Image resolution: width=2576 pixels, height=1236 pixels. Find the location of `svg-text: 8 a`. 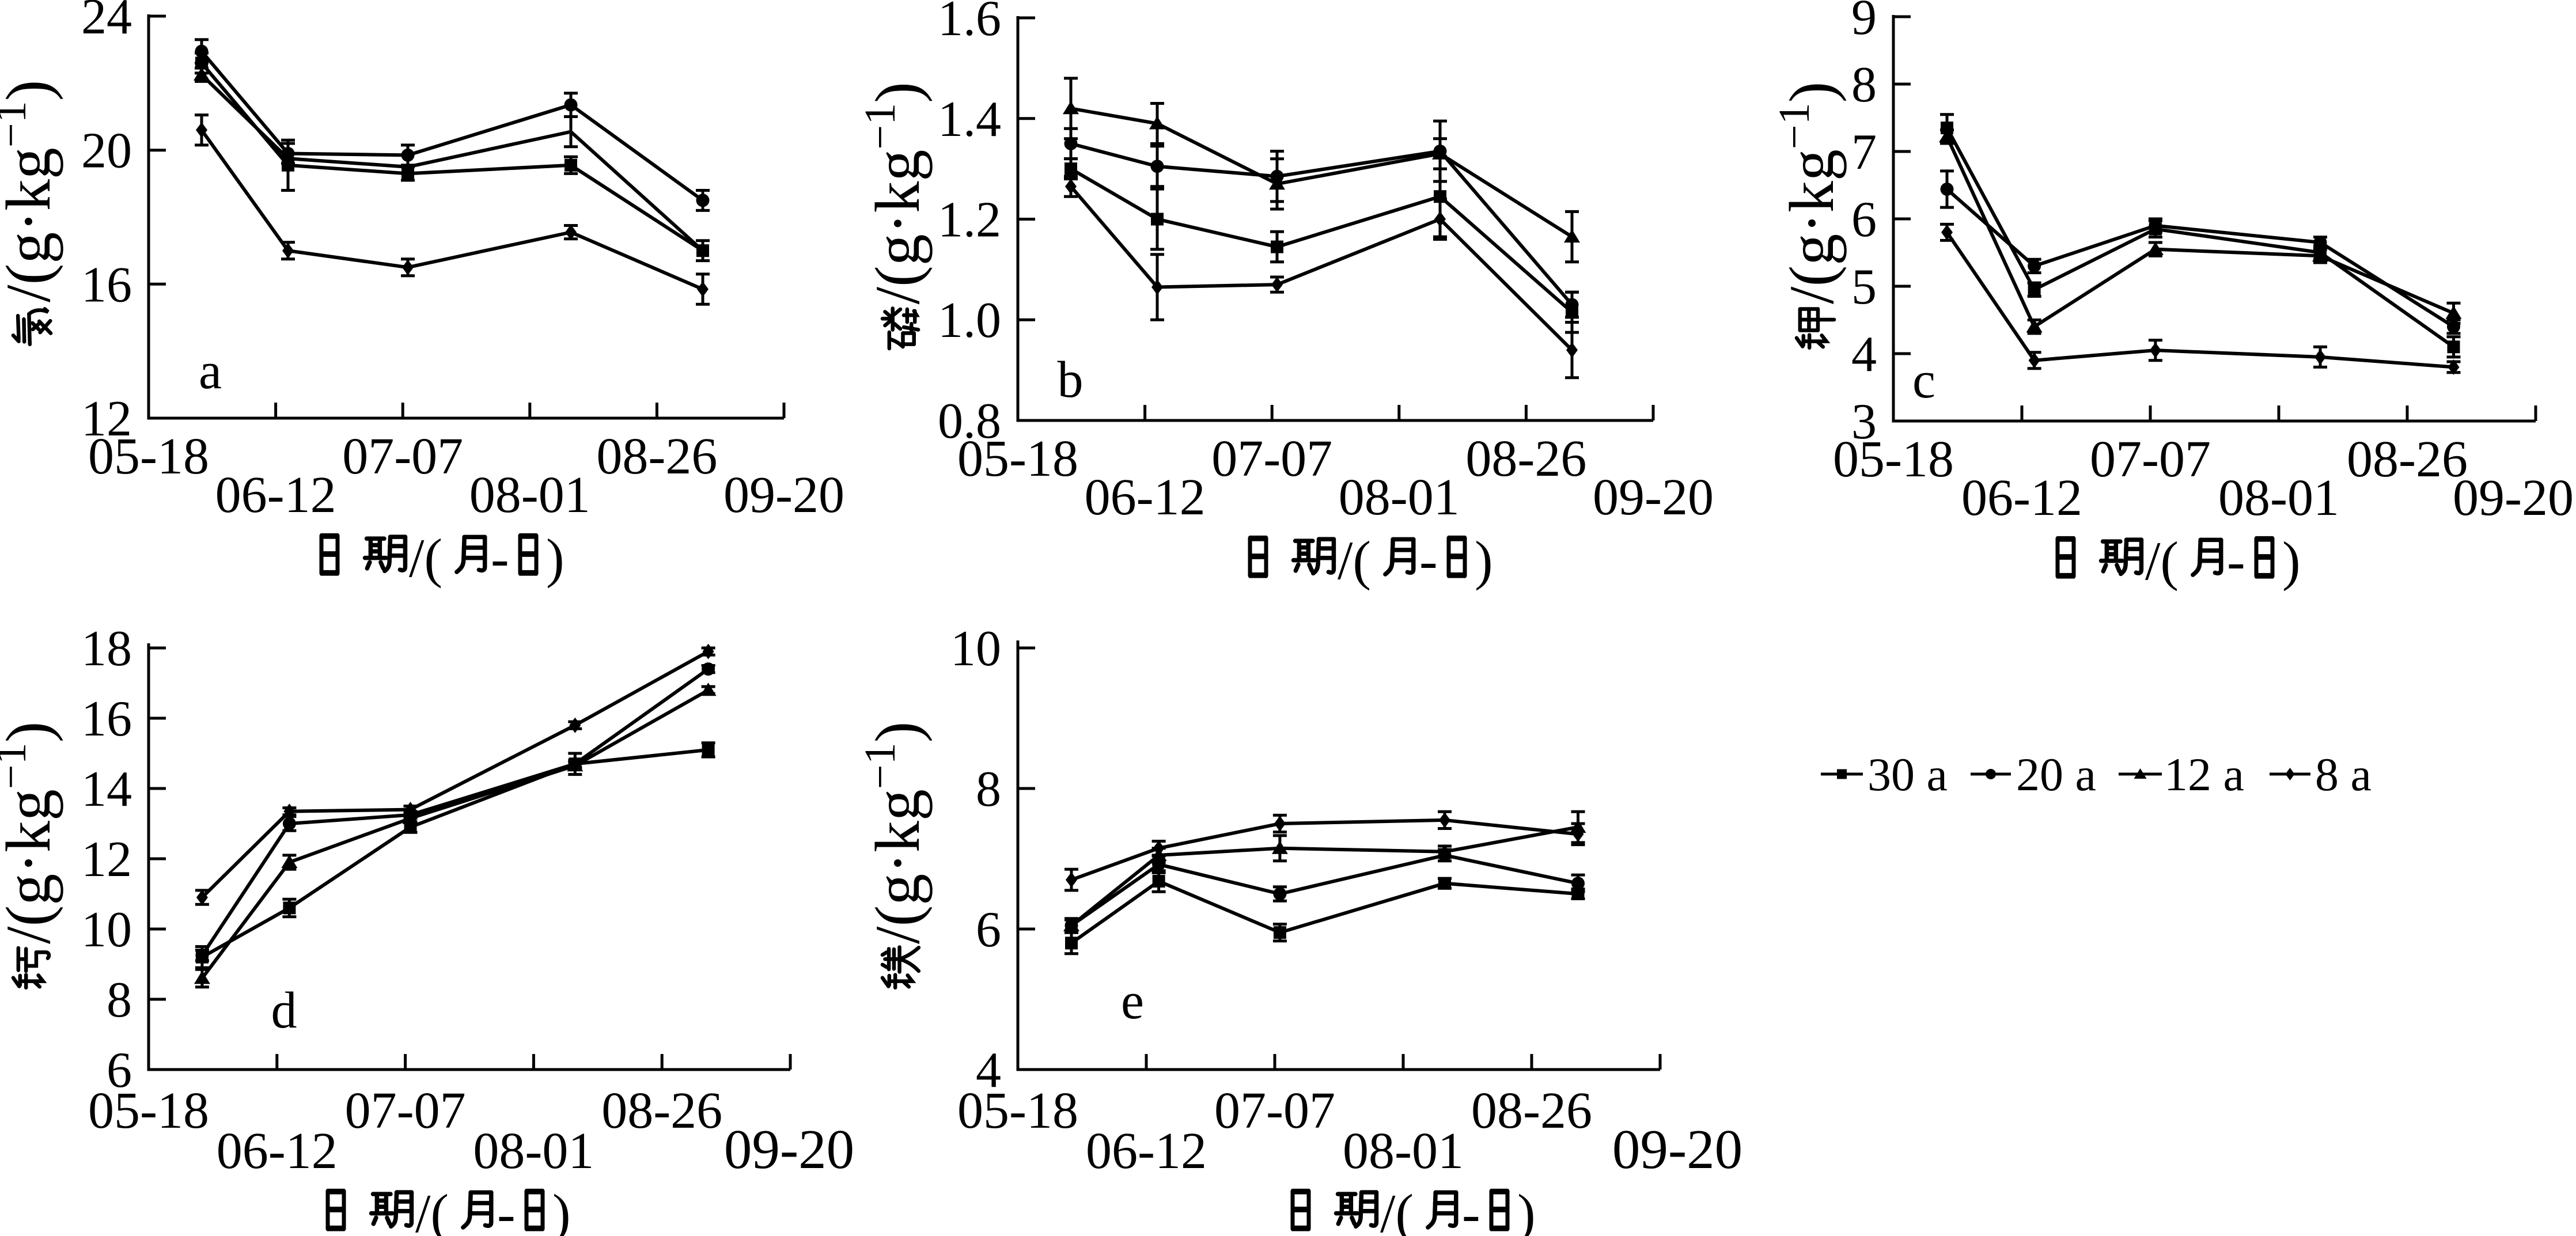

svg-text: 8 a is located at coordinates (2343, 774).